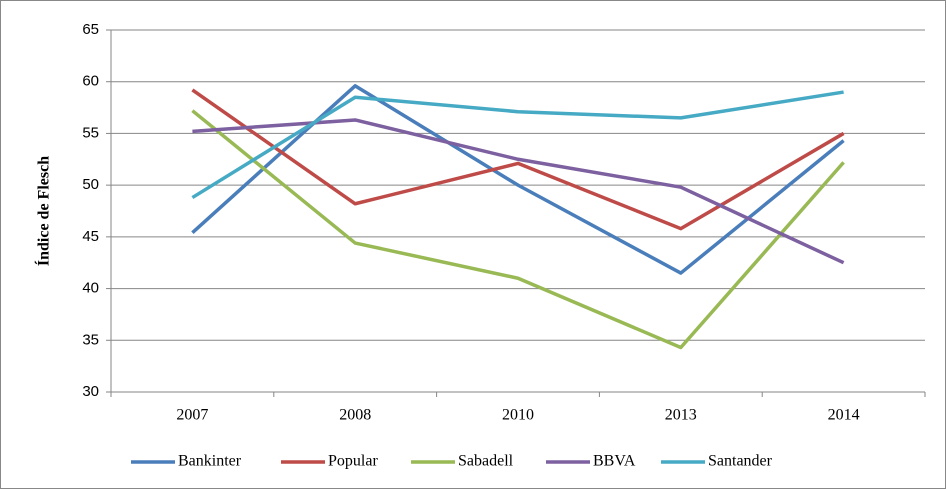  Describe the element at coordinates (43, 211) in the screenshot. I see `y-axis-label: Índice de Flesch` at that location.